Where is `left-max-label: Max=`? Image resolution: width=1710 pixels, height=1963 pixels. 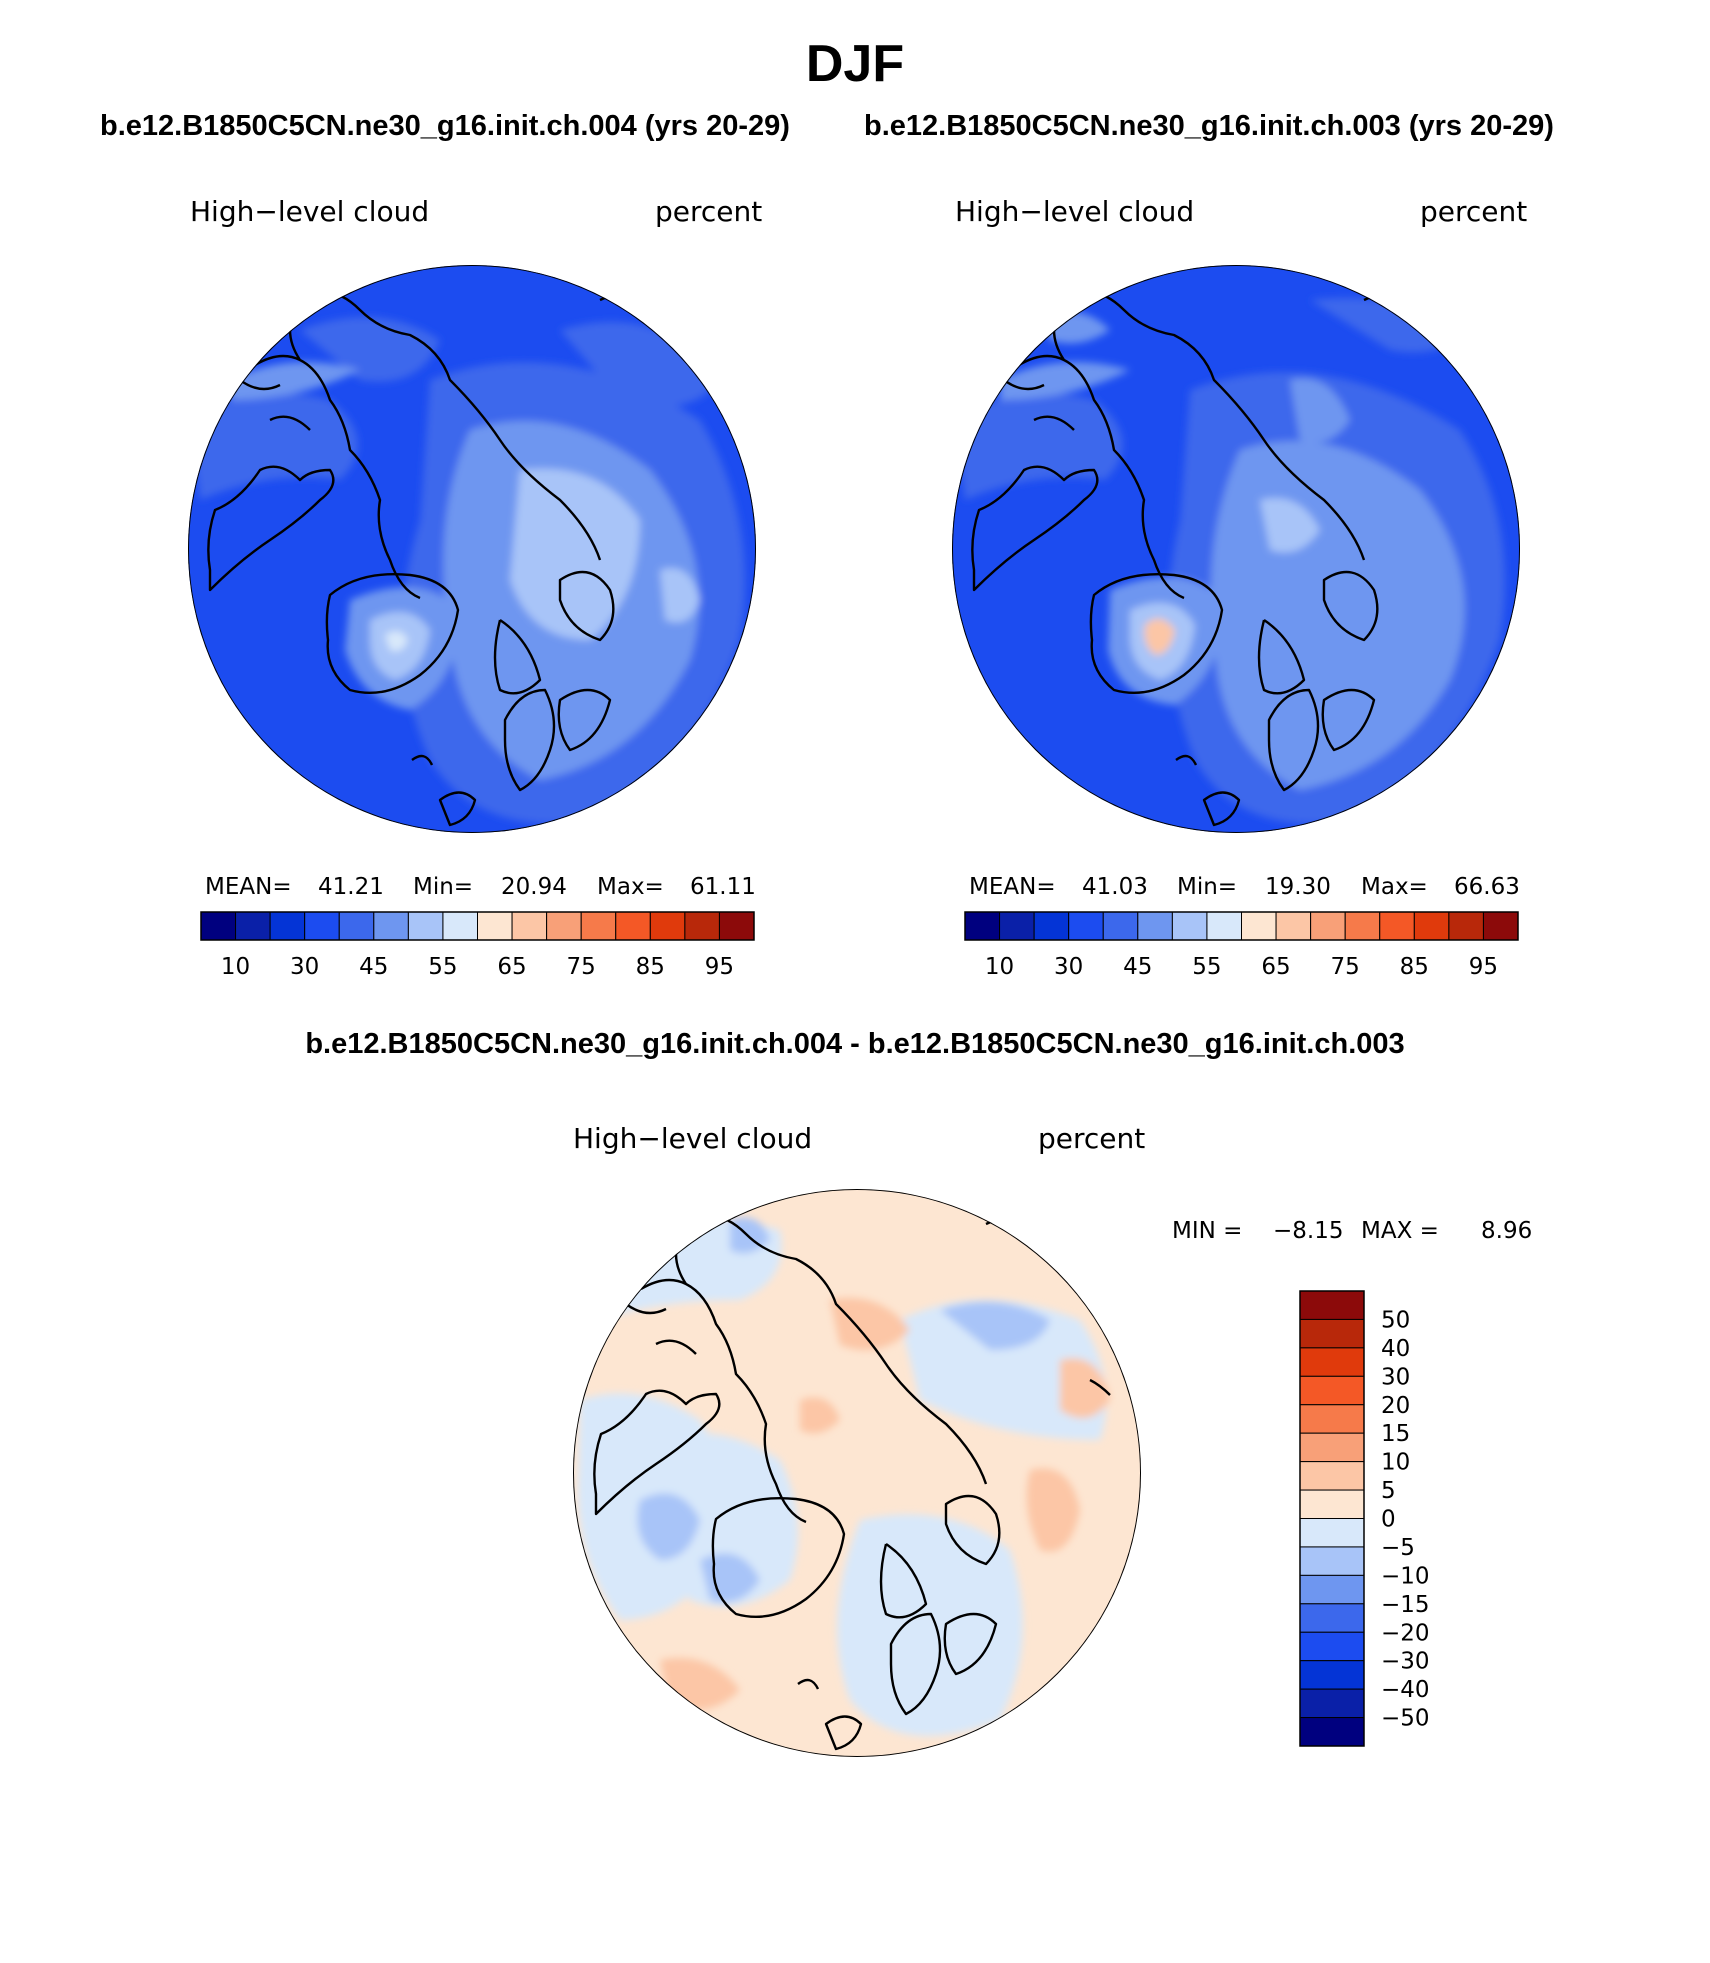 left-max-label: Max= is located at coordinates (630, 887).